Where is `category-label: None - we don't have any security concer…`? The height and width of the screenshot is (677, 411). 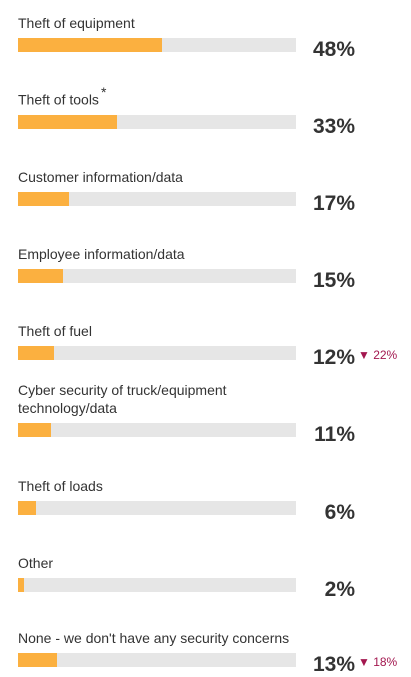 category-label: None - we don't have any security concer… is located at coordinates (160, 638).